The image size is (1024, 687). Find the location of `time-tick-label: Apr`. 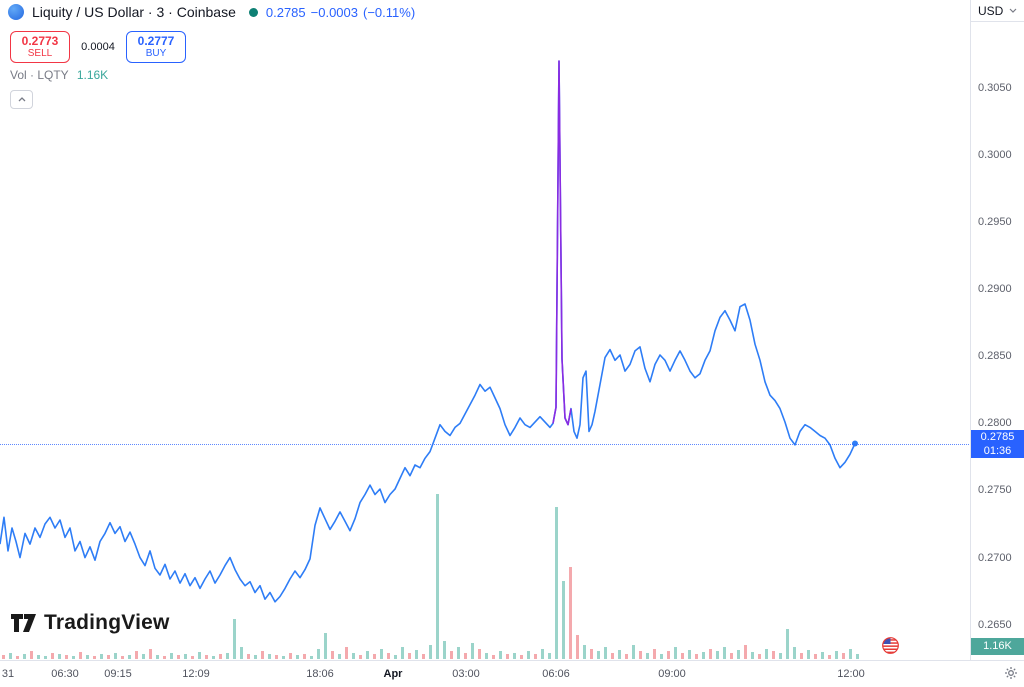

time-tick-label: Apr is located at coordinates (393, 674).